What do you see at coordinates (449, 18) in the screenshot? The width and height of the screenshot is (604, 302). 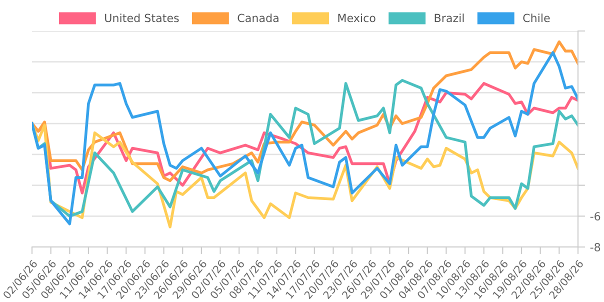 I see `legend-label: Brazil` at bounding box center [449, 18].